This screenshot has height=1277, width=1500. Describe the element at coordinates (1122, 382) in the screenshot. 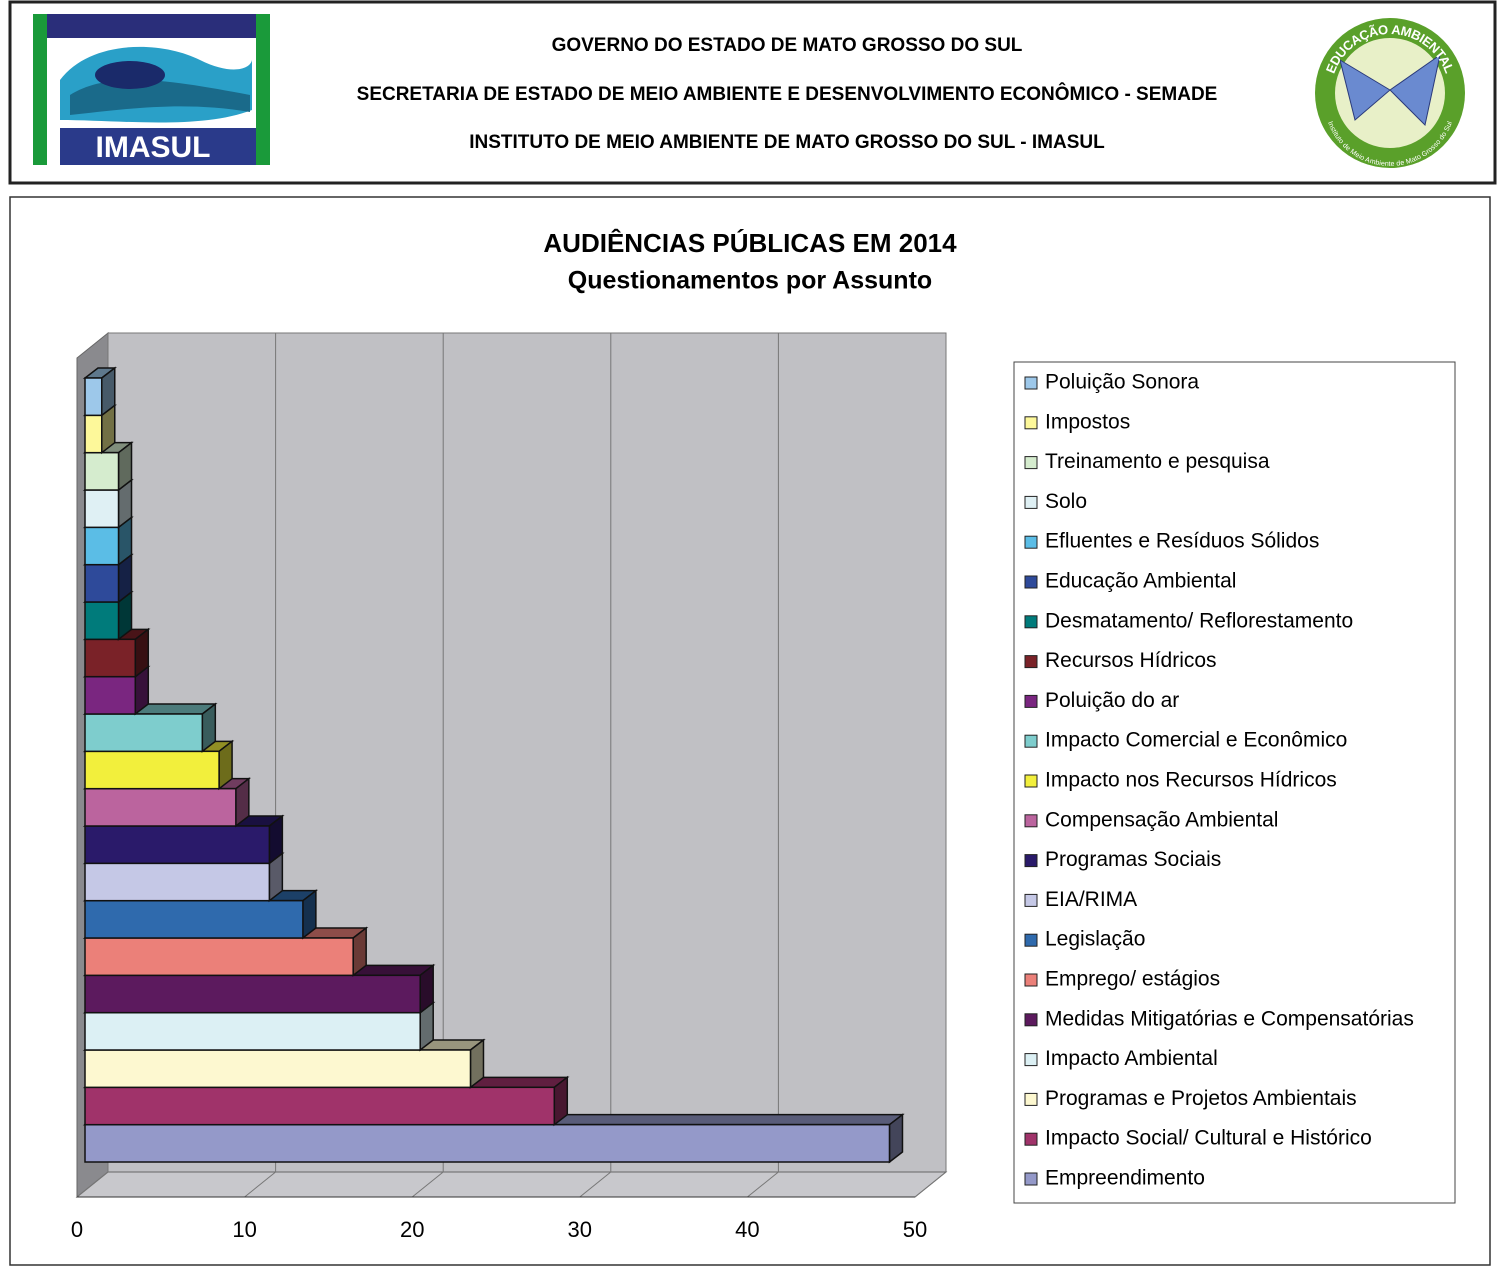

I see `legend-label: Poluição Sonora` at that location.